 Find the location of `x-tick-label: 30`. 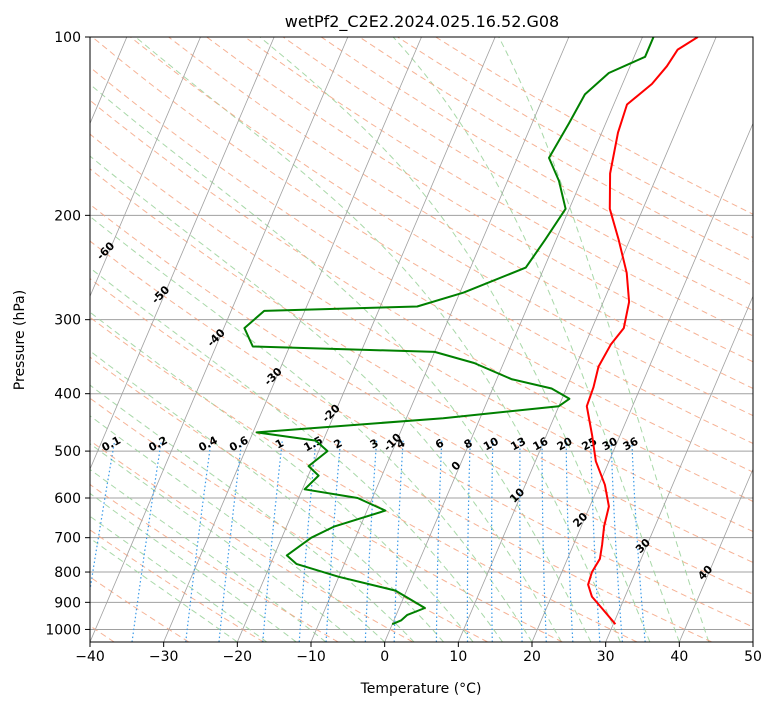

x-tick-label: 30 is located at coordinates (606, 657).